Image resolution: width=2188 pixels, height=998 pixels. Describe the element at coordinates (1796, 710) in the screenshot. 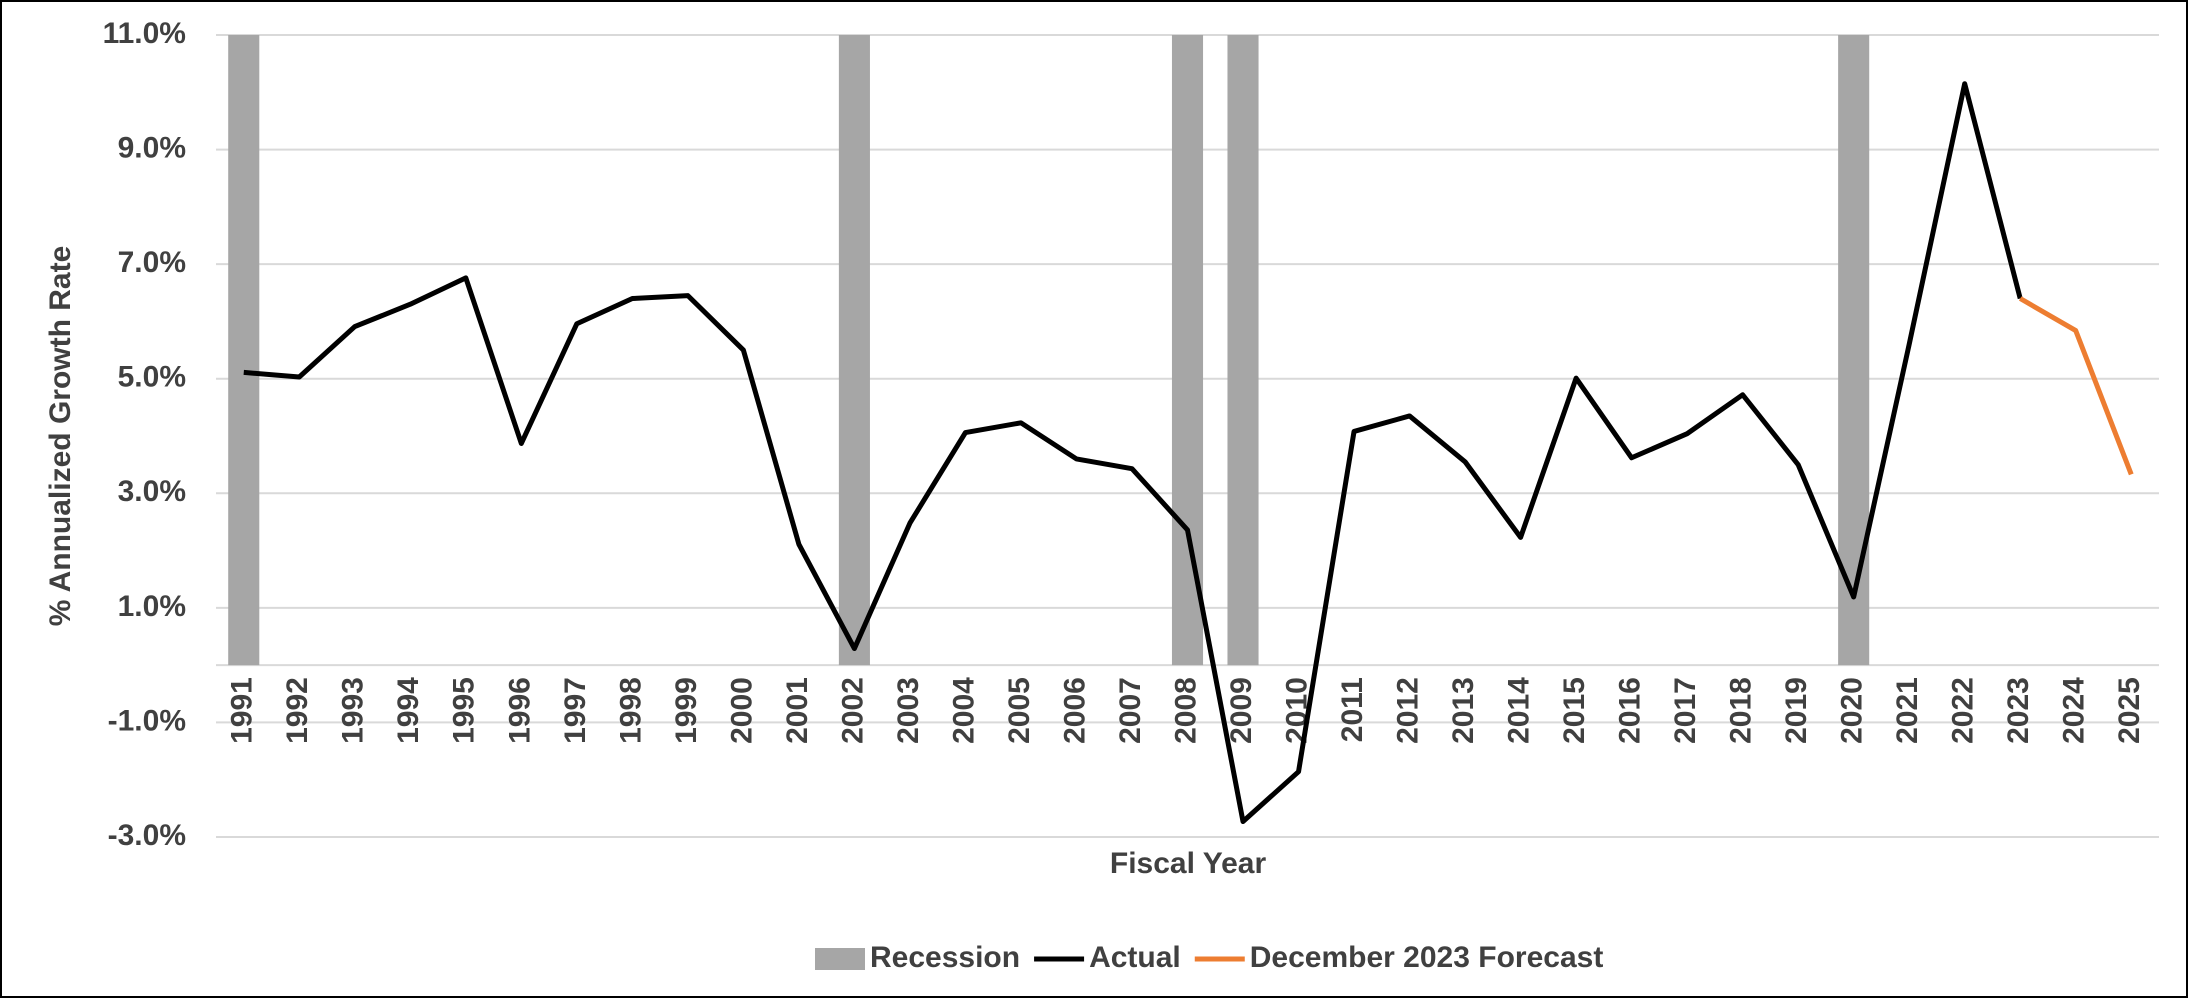

I see `x-tick-label: 2019` at that location.